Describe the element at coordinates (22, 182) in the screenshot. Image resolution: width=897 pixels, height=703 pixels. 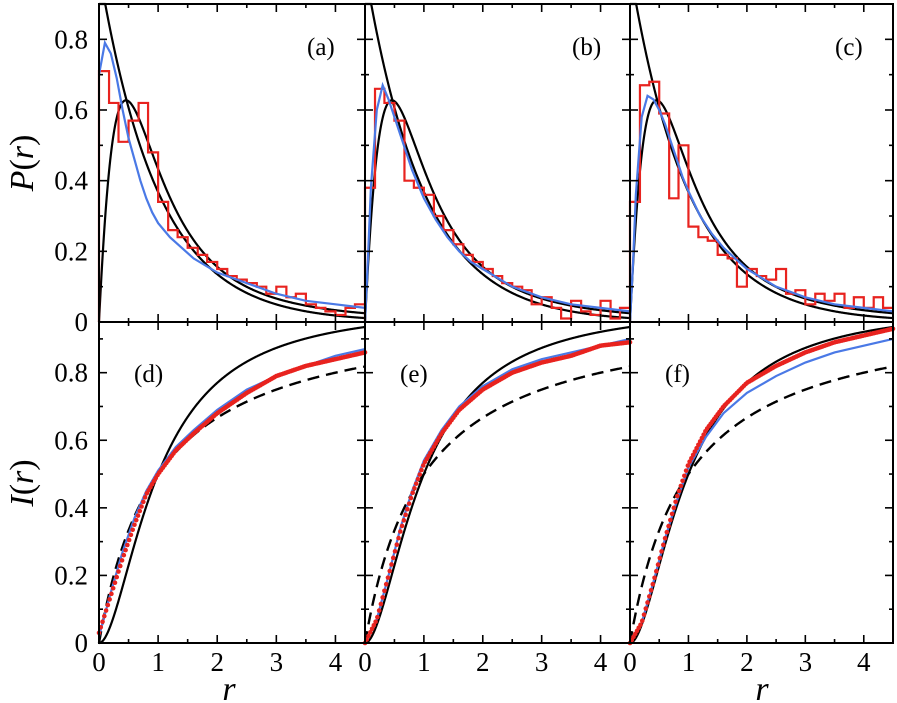
I see `y-axis-symbol: P` at that location.